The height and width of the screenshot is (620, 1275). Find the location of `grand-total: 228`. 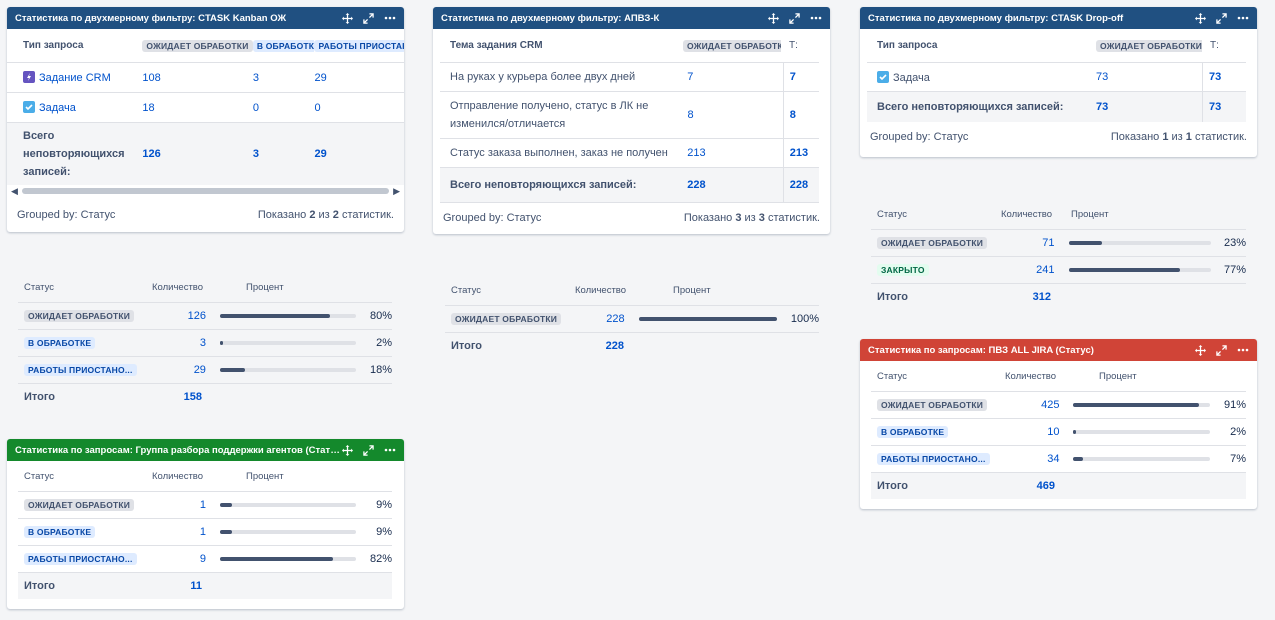

grand-total: 228 is located at coordinates (800, 185).